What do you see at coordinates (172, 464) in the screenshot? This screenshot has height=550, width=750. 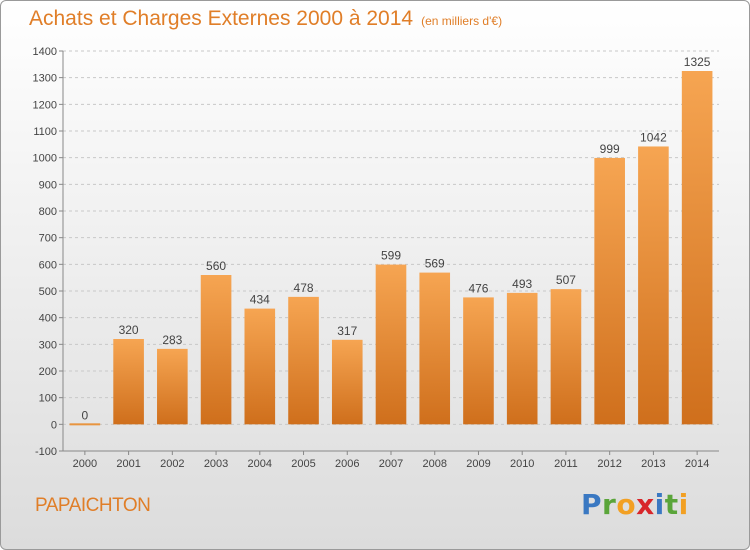 I see `x-tick-label: 2002` at bounding box center [172, 464].